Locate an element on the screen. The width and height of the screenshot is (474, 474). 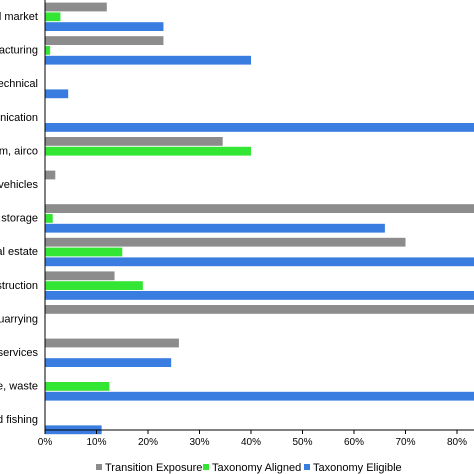
category-label: eal estate is located at coordinates (19, 252).